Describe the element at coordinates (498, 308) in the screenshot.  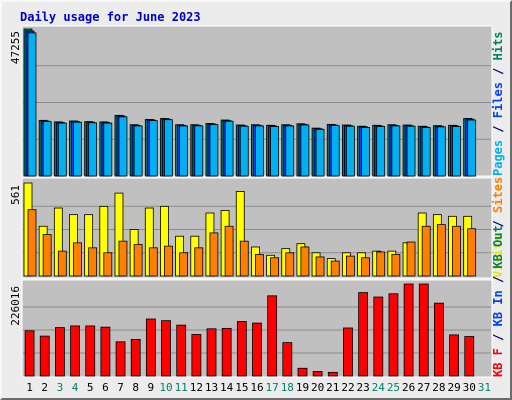
I see `legend-bottom-part-2: KB In` at that location.